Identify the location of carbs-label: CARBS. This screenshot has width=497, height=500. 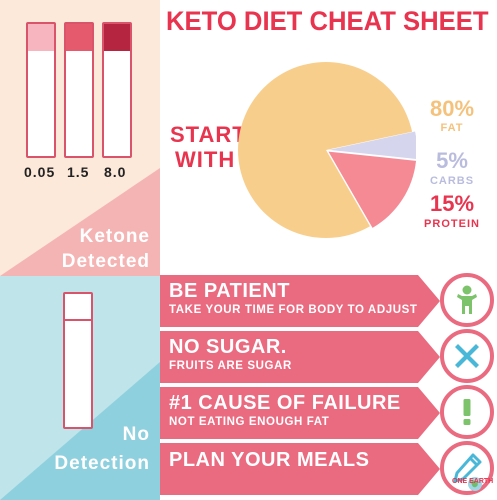
(452, 181).